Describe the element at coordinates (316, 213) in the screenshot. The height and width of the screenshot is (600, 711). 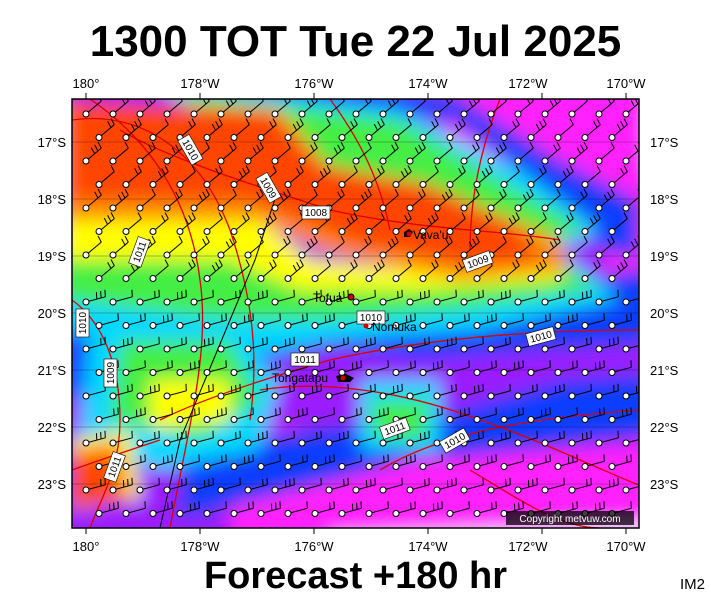
I see `isobar-label-text: 1008` at that location.